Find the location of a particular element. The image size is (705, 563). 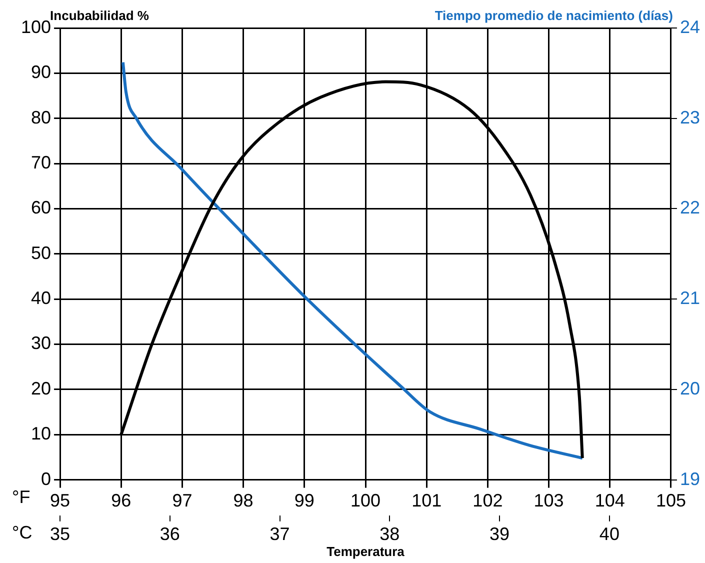

y-tick-label: 40 is located at coordinates (41, 298).